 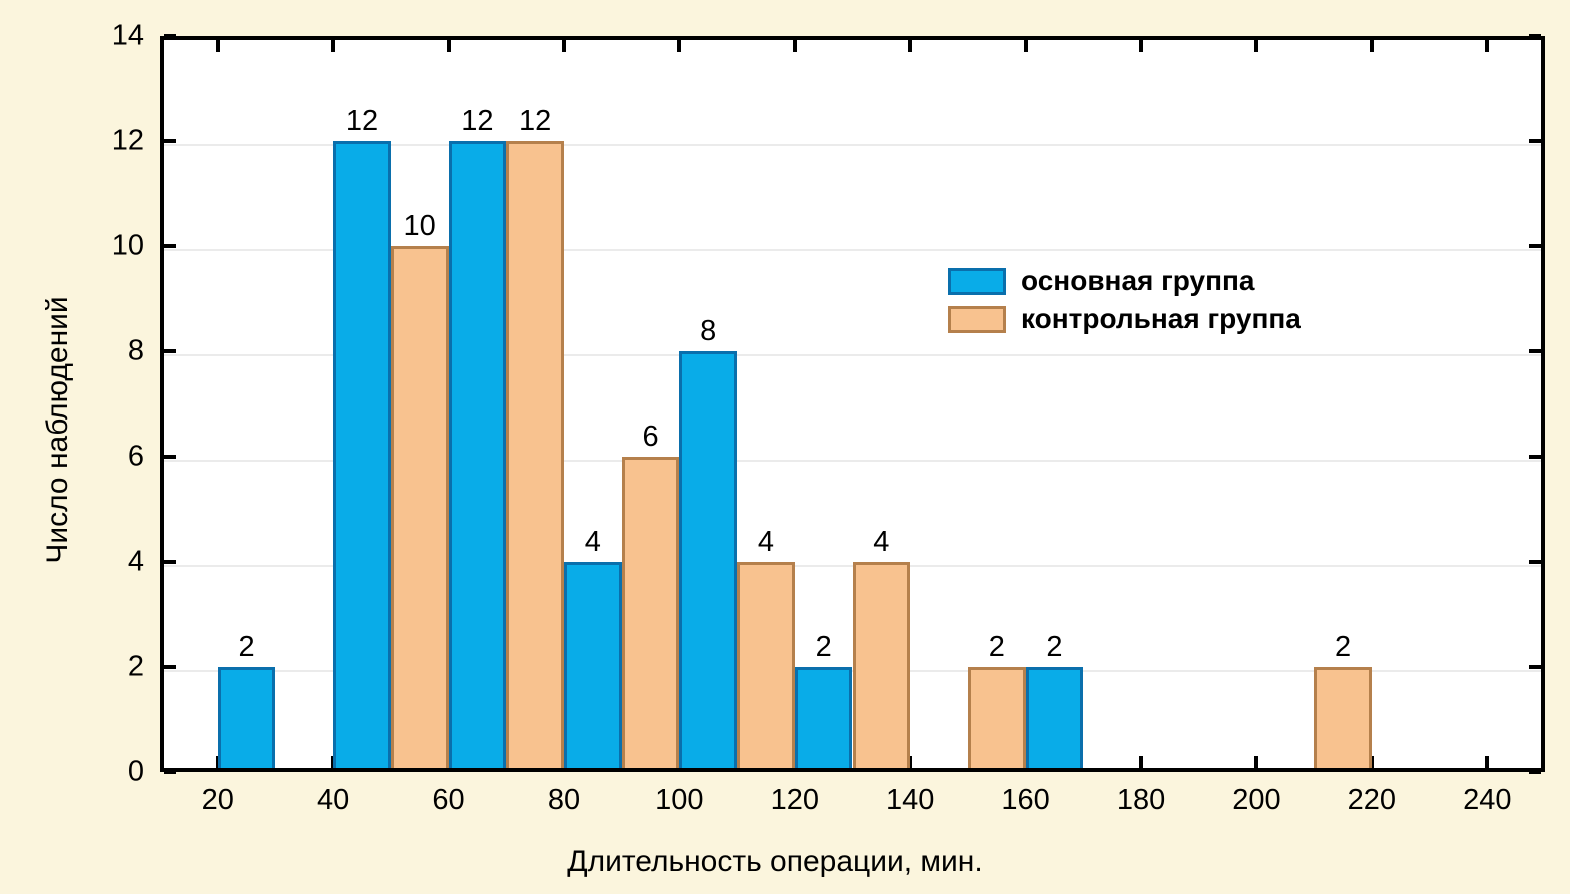 I want to click on legend-item-control-group: контрольная группа, so click(x=1124, y=318).